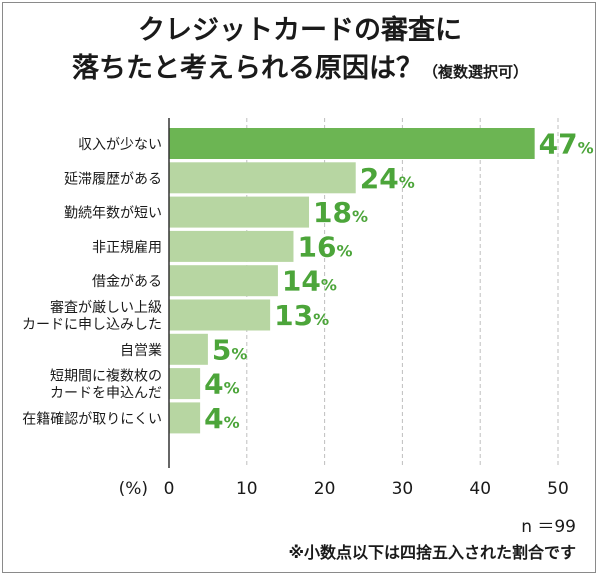  Describe the element at coordinates (106, 308) in the screenshot. I see `category-label-5-line-1: 審査が厳しい上級` at that location.